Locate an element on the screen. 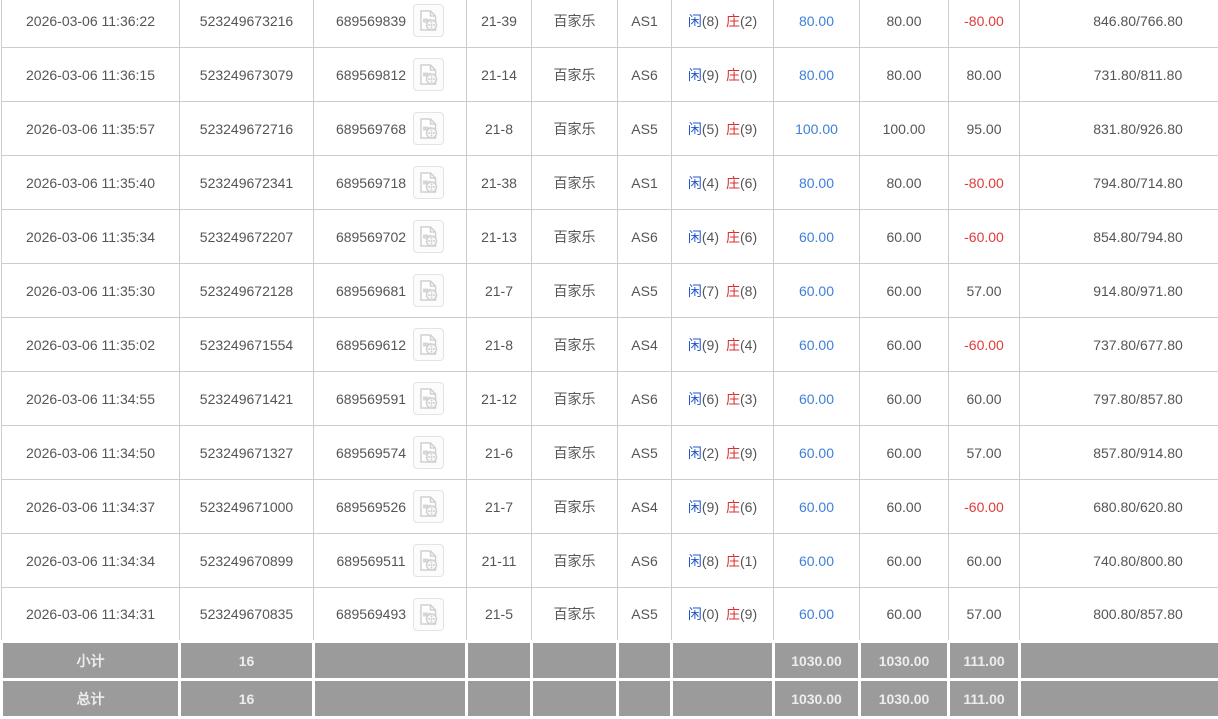 Image resolution: width=1218 pixels, height=719 pixels. cell-bet-amount: 80.00 is located at coordinates (817, 75).